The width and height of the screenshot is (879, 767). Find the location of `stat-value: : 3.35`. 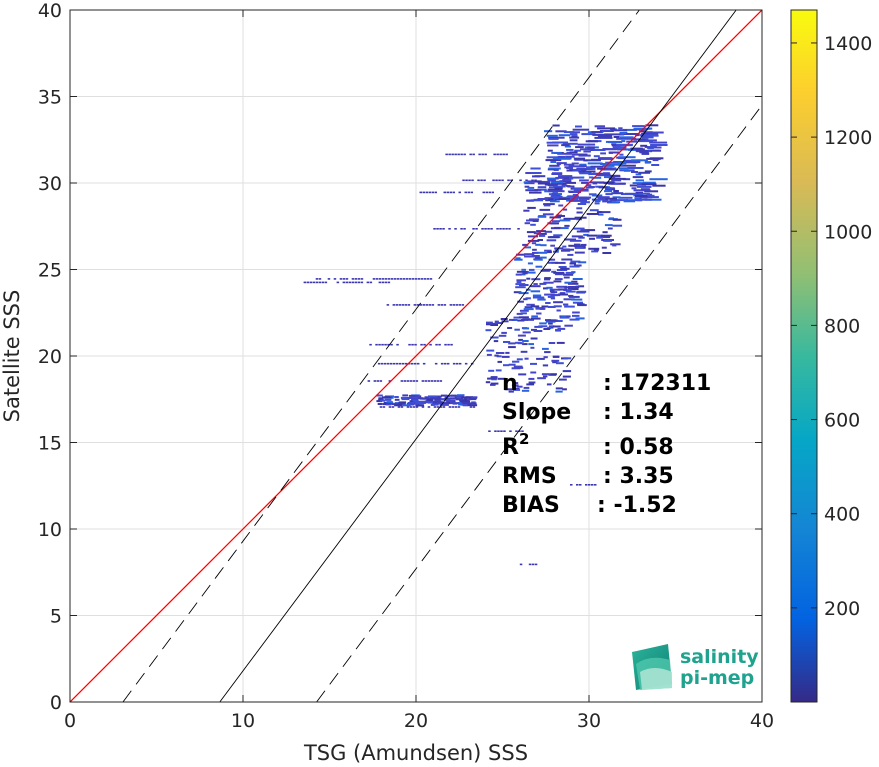

stat-value: : 3.35 is located at coordinates (638, 476).